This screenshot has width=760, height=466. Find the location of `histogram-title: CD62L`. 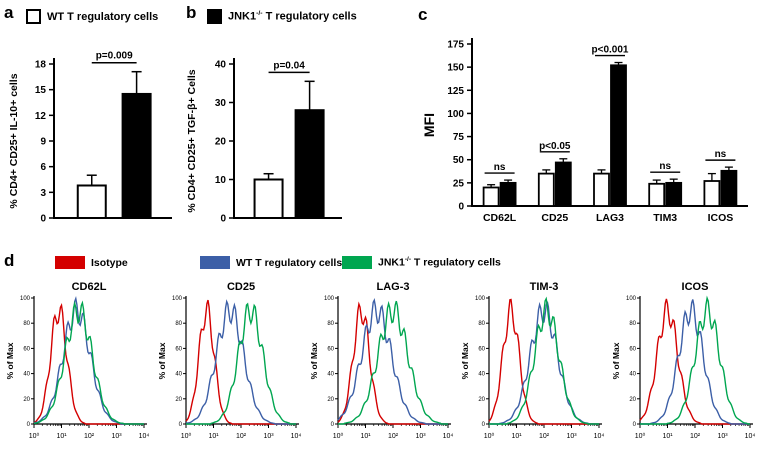

histogram-title: CD62L is located at coordinates (89, 287).